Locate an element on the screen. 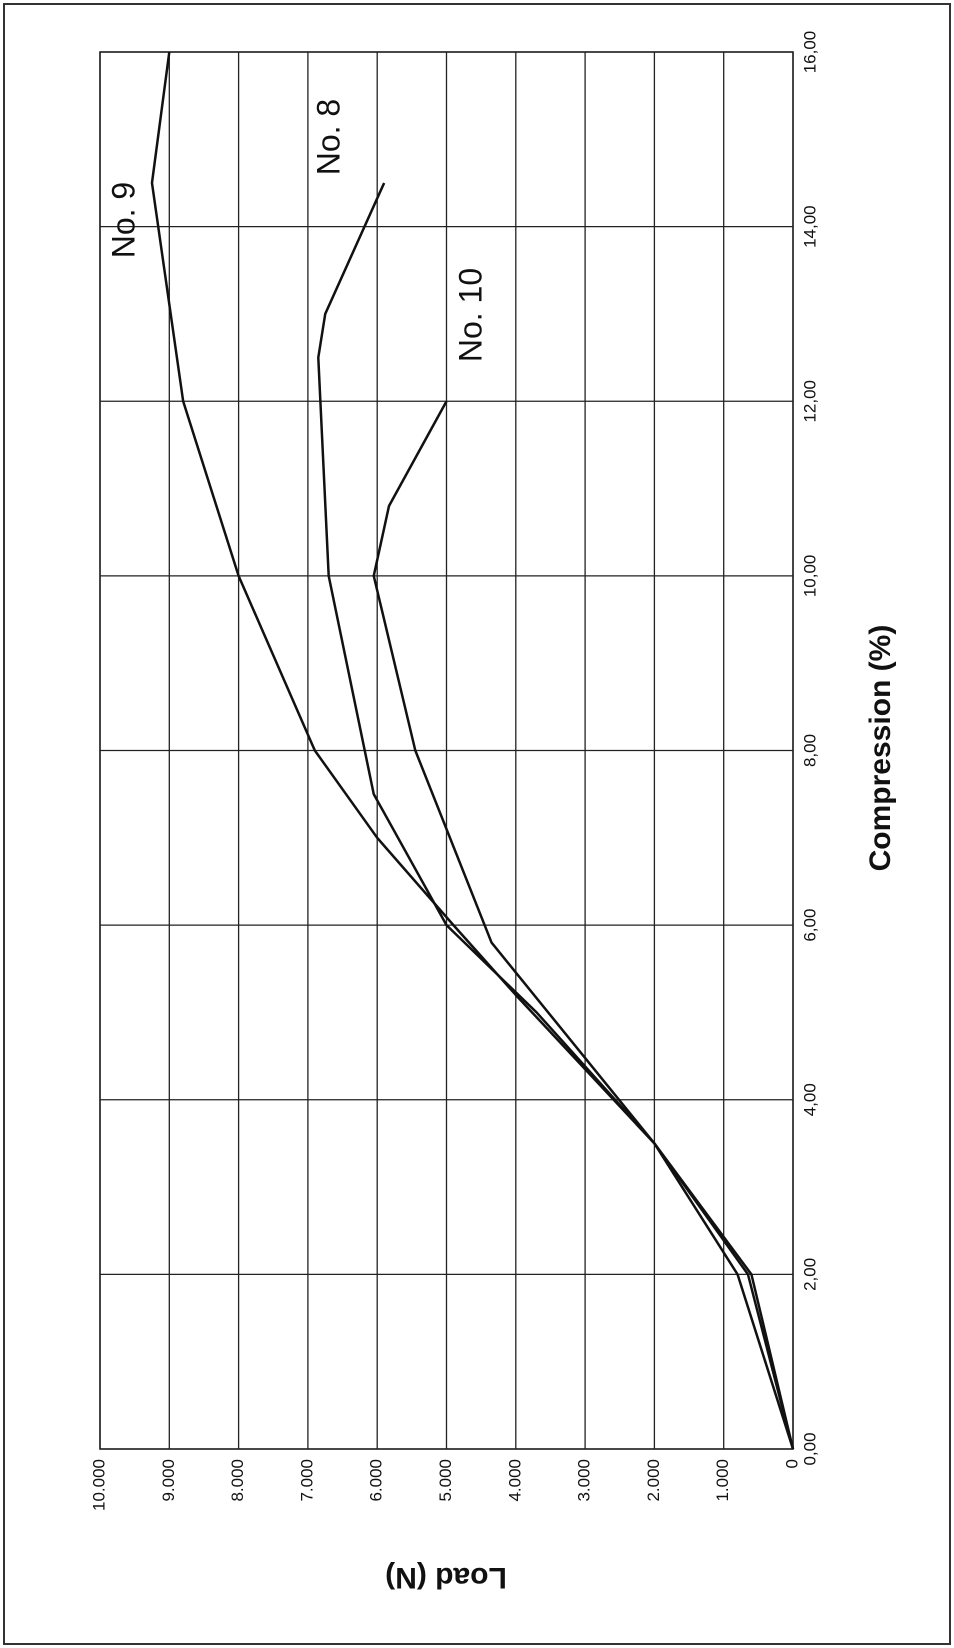 This screenshot has width=954, height=1648. y-tick-label: 6.000 is located at coordinates (376, 1480).